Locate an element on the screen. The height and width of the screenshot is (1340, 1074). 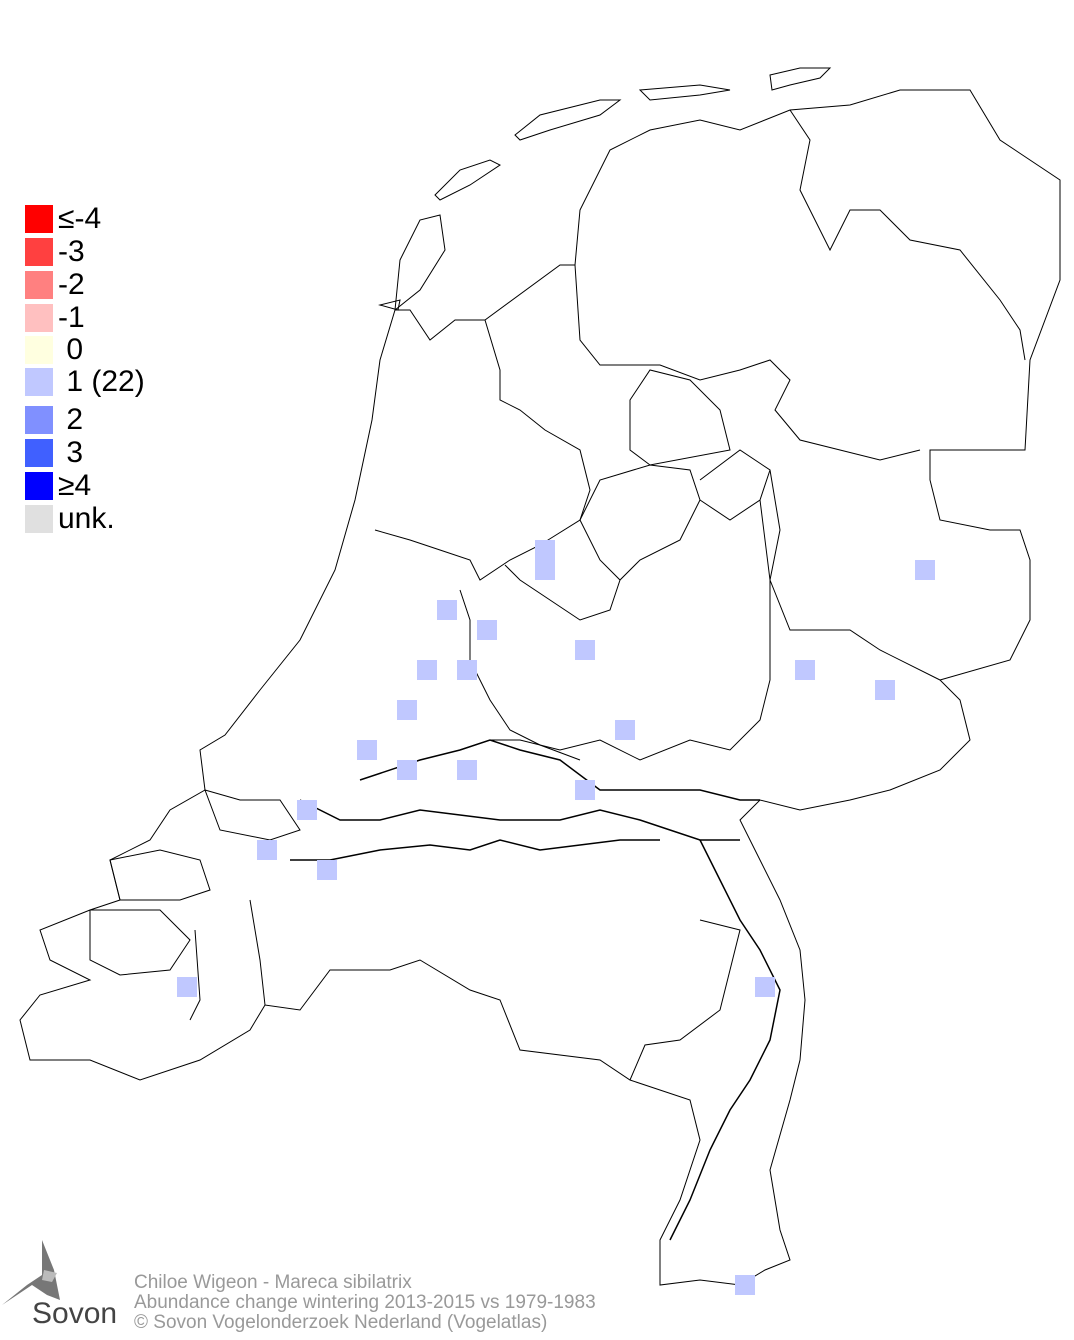
legend-item: ≥4 is located at coordinates (58, 485).